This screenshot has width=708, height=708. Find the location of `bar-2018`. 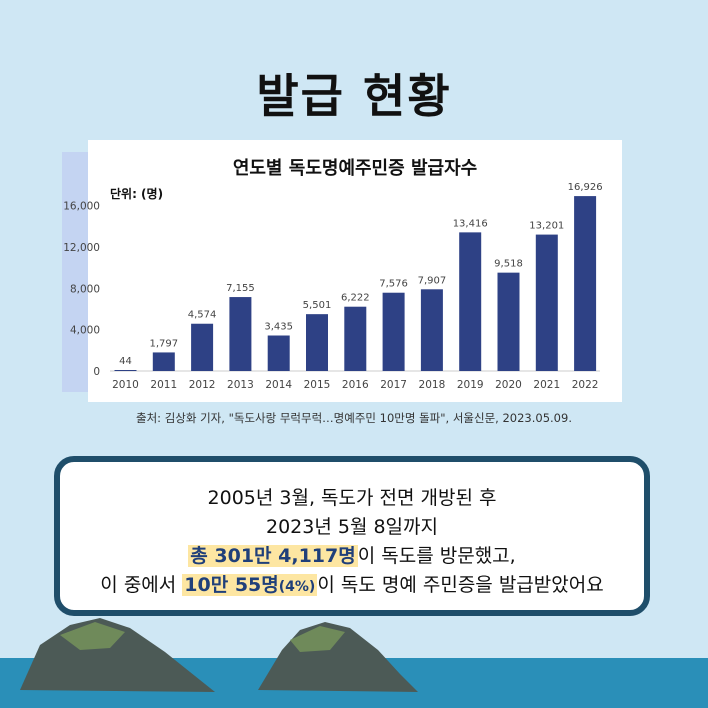

bar-2018 is located at coordinates (431, 330).